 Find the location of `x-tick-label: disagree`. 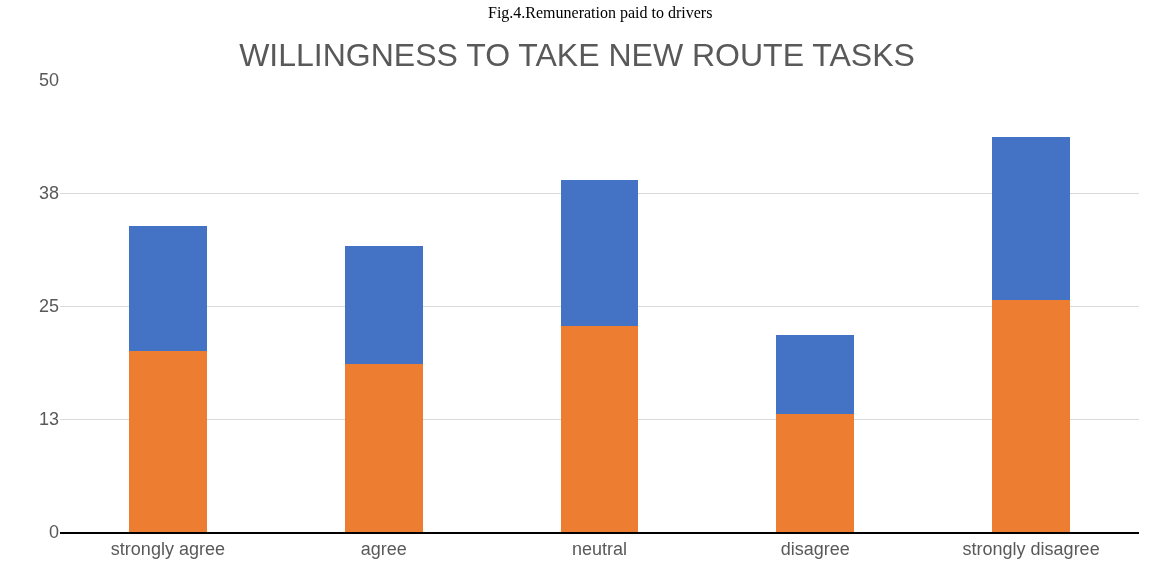

x-tick-label: disagree is located at coordinates (815, 549).